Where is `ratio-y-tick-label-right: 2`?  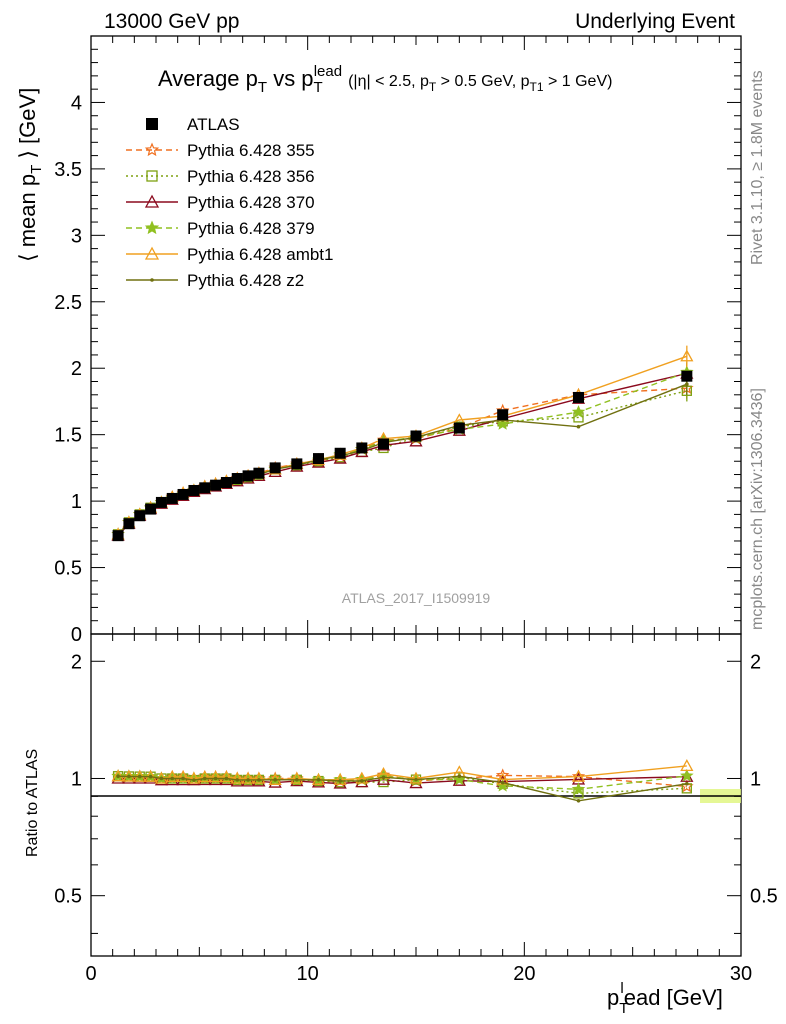 ratio-y-tick-label-right: 2 is located at coordinates (755, 662).